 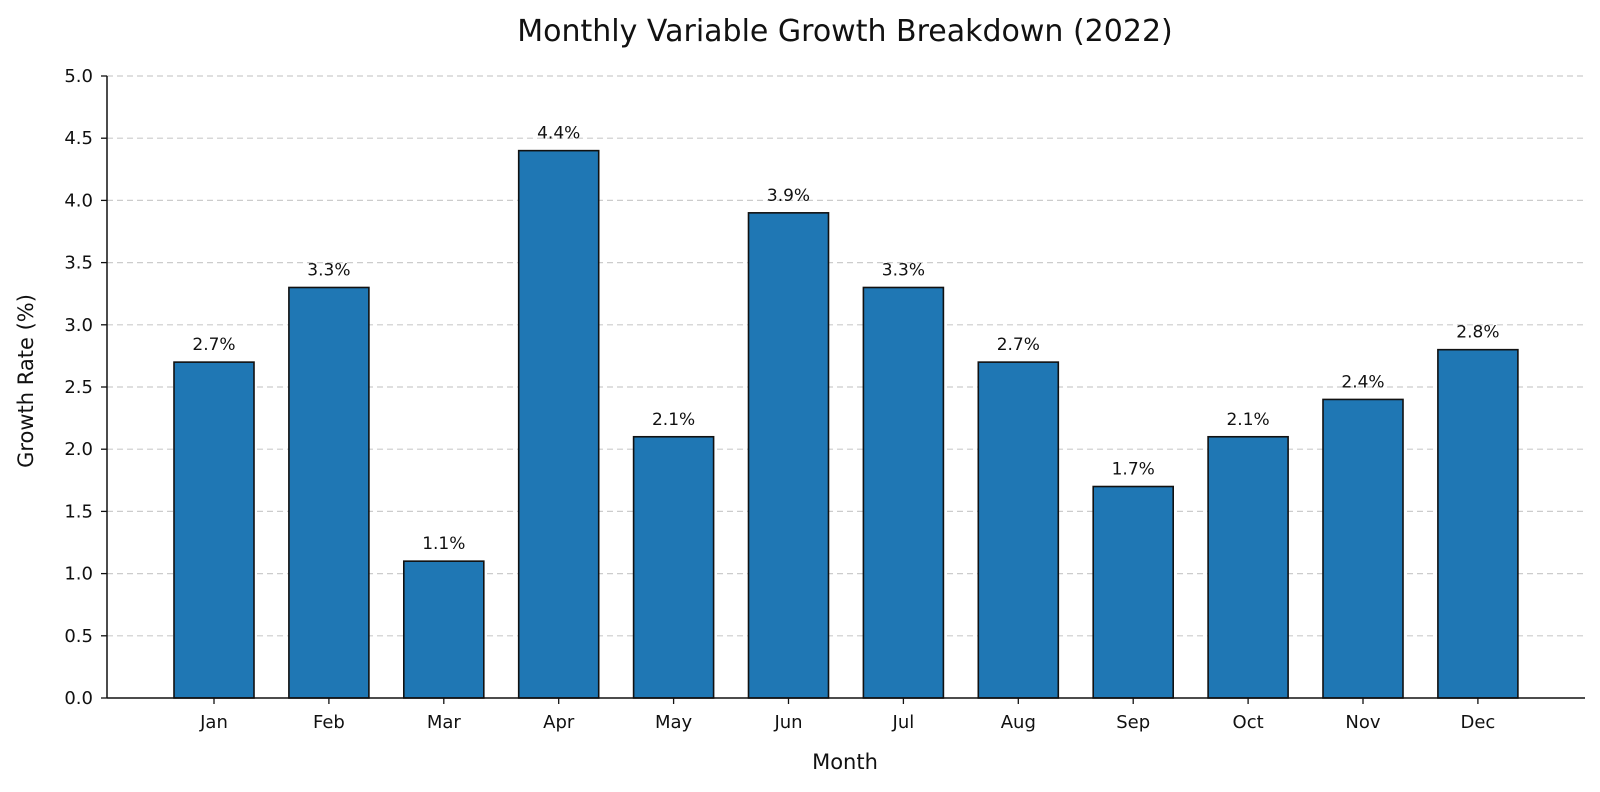 I want to click on value-label-may: 2.1%, so click(x=673, y=420).